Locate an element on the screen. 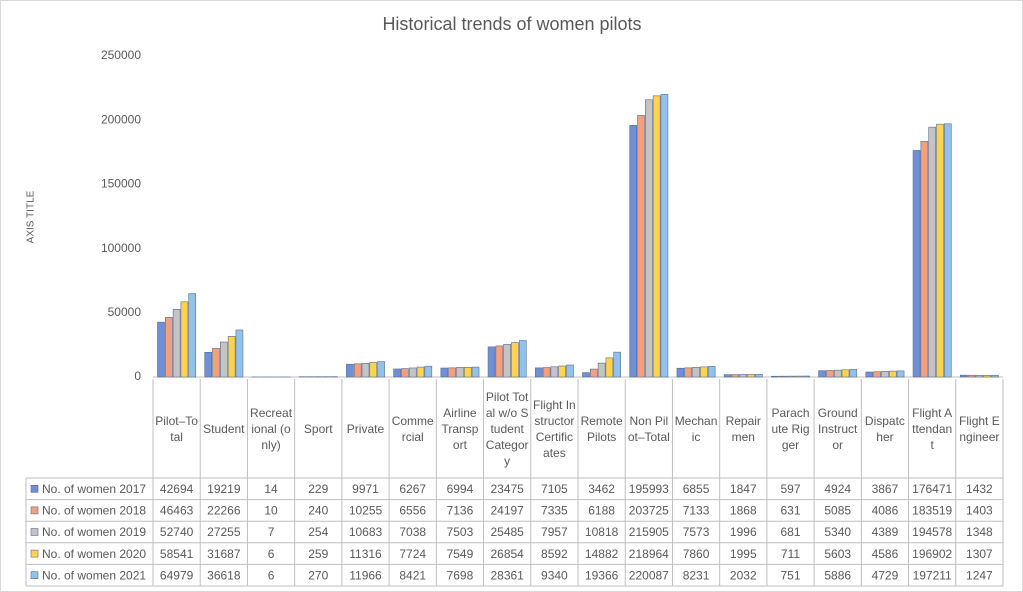 The width and height of the screenshot is (1023, 592). table-value: 270 is located at coordinates (318, 575).